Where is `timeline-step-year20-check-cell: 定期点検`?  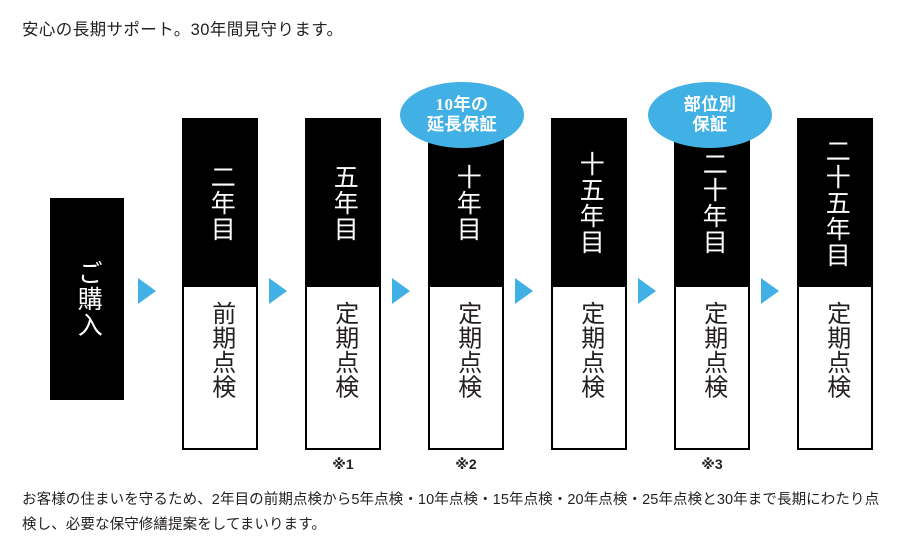 timeline-step-year20-check-cell: 定期点検 is located at coordinates (712, 368).